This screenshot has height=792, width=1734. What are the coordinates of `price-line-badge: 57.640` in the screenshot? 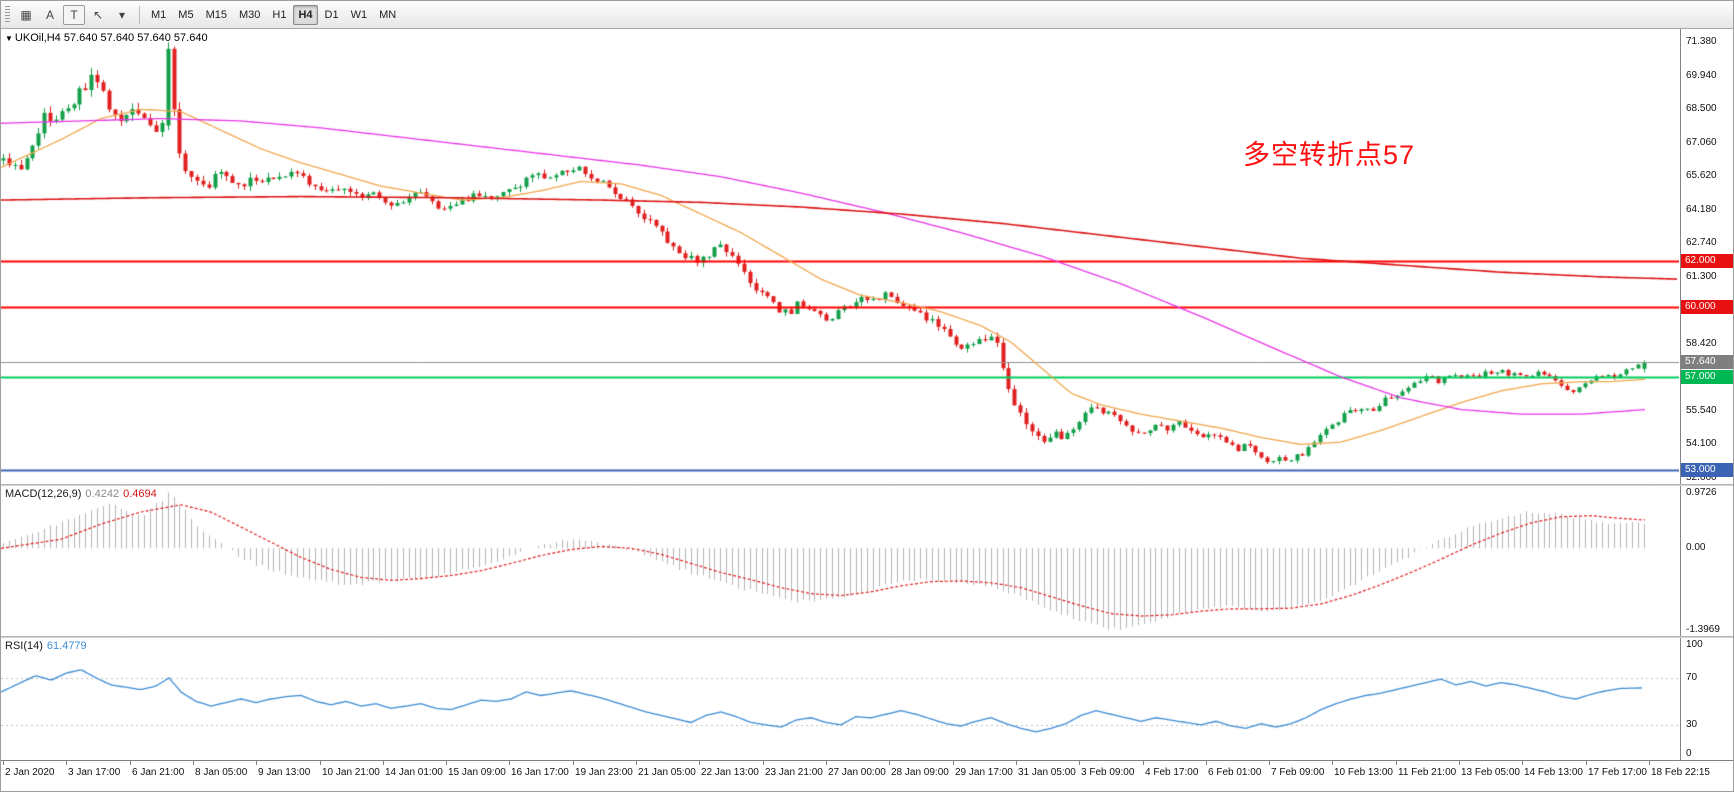 It's located at (1707, 362).